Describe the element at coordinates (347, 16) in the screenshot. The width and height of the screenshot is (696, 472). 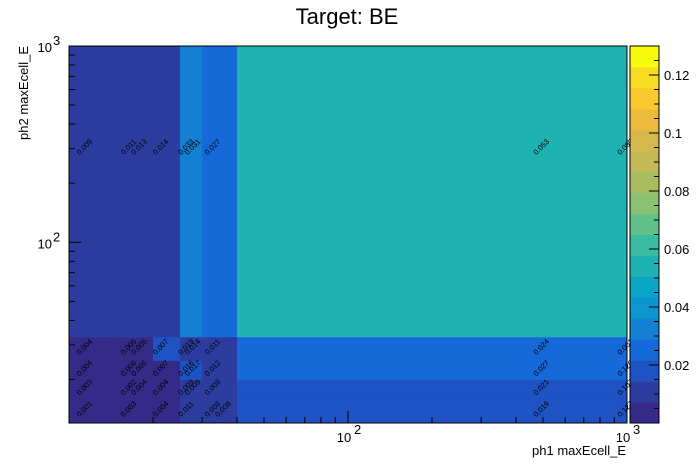
I see `chart-title: Target: BE` at that location.